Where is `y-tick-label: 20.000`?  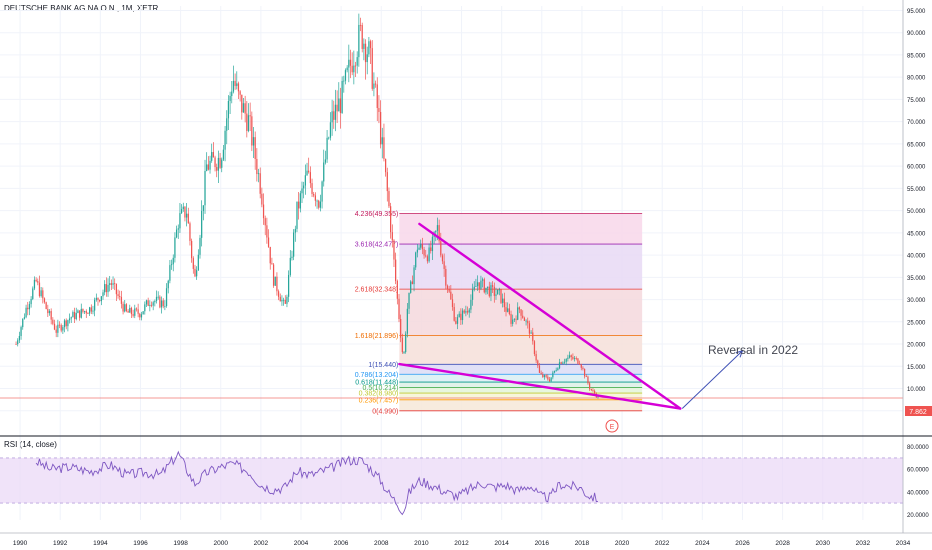
y-tick-label: 20.000 is located at coordinates (916, 346).